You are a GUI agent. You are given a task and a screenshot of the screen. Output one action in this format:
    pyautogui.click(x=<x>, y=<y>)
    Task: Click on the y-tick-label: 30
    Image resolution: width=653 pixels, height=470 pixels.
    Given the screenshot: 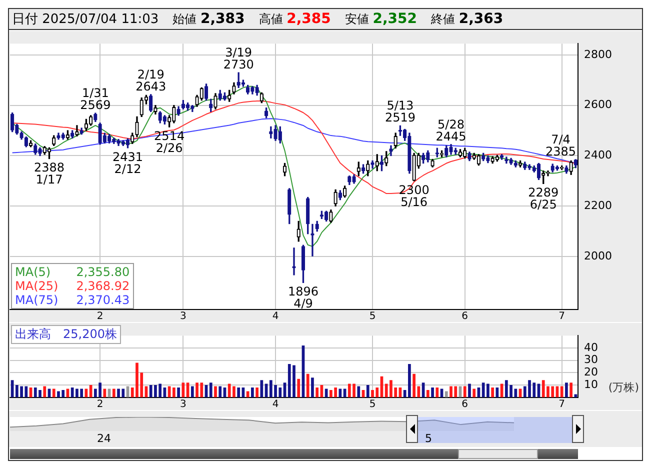 What is the action you would take?
    pyautogui.click(x=591, y=359)
    